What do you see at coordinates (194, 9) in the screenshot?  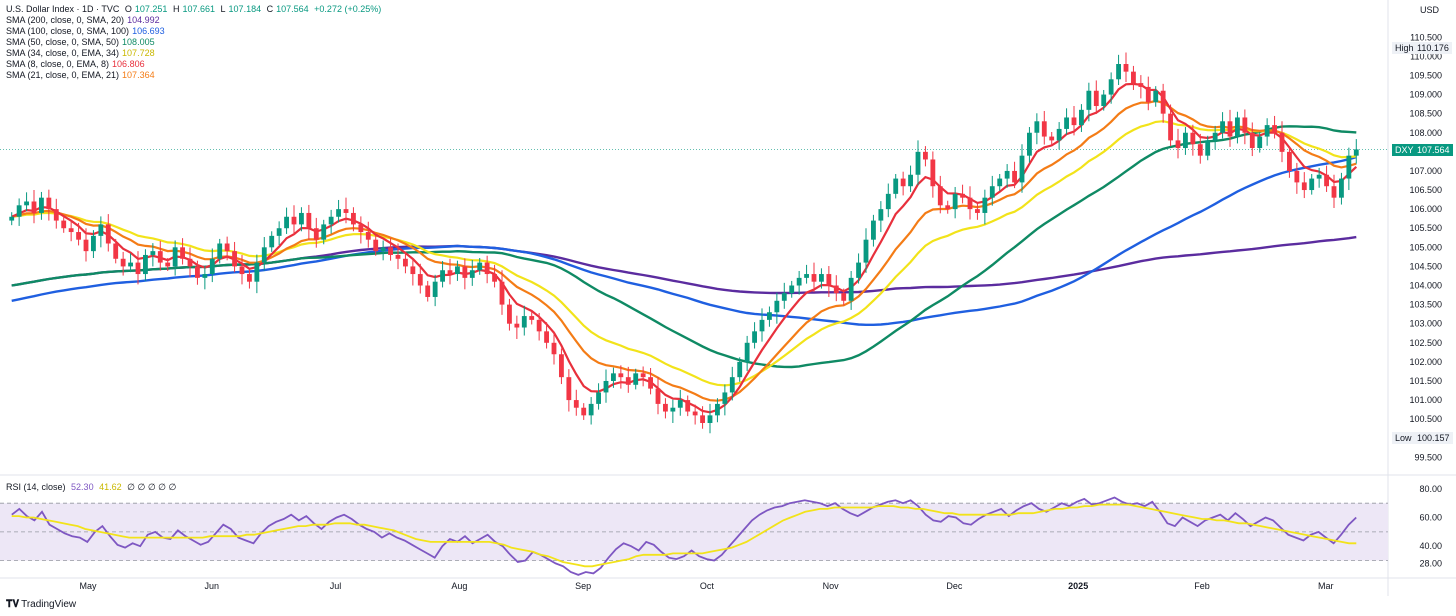 I see `ohlc-high: H 107.661` at bounding box center [194, 9].